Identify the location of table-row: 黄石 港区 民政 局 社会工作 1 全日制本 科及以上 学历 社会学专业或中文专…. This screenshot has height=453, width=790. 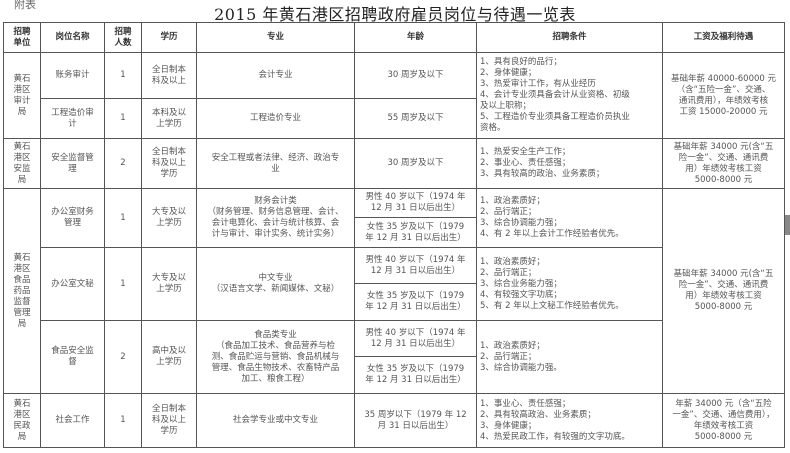
(394, 420).